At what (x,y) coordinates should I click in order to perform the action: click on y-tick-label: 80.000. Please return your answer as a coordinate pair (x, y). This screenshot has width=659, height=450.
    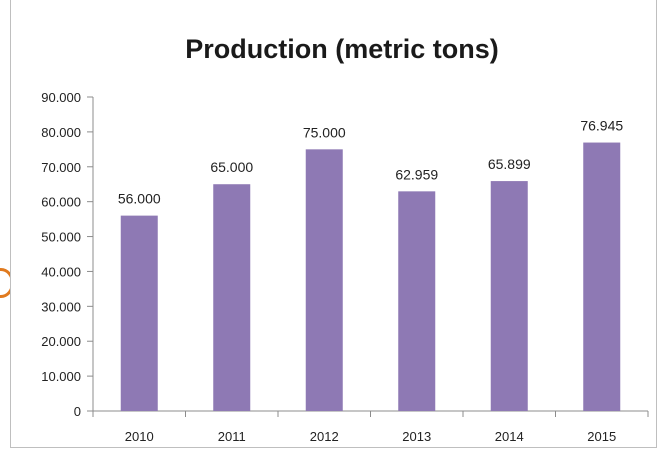
    Looking at the image, I should click on (61, 132).